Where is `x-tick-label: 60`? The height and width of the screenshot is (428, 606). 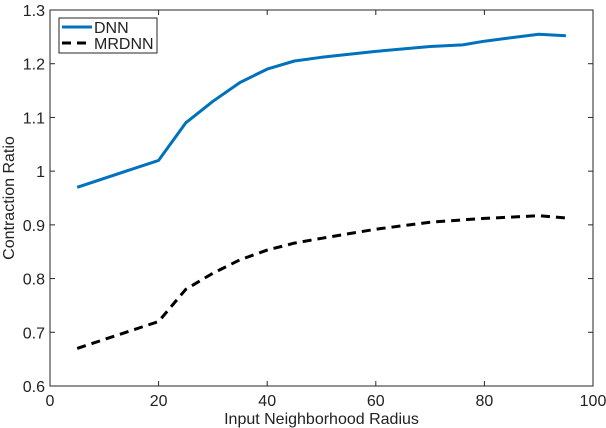
x-tick-label: 60 is located at coordinates (376, 401).